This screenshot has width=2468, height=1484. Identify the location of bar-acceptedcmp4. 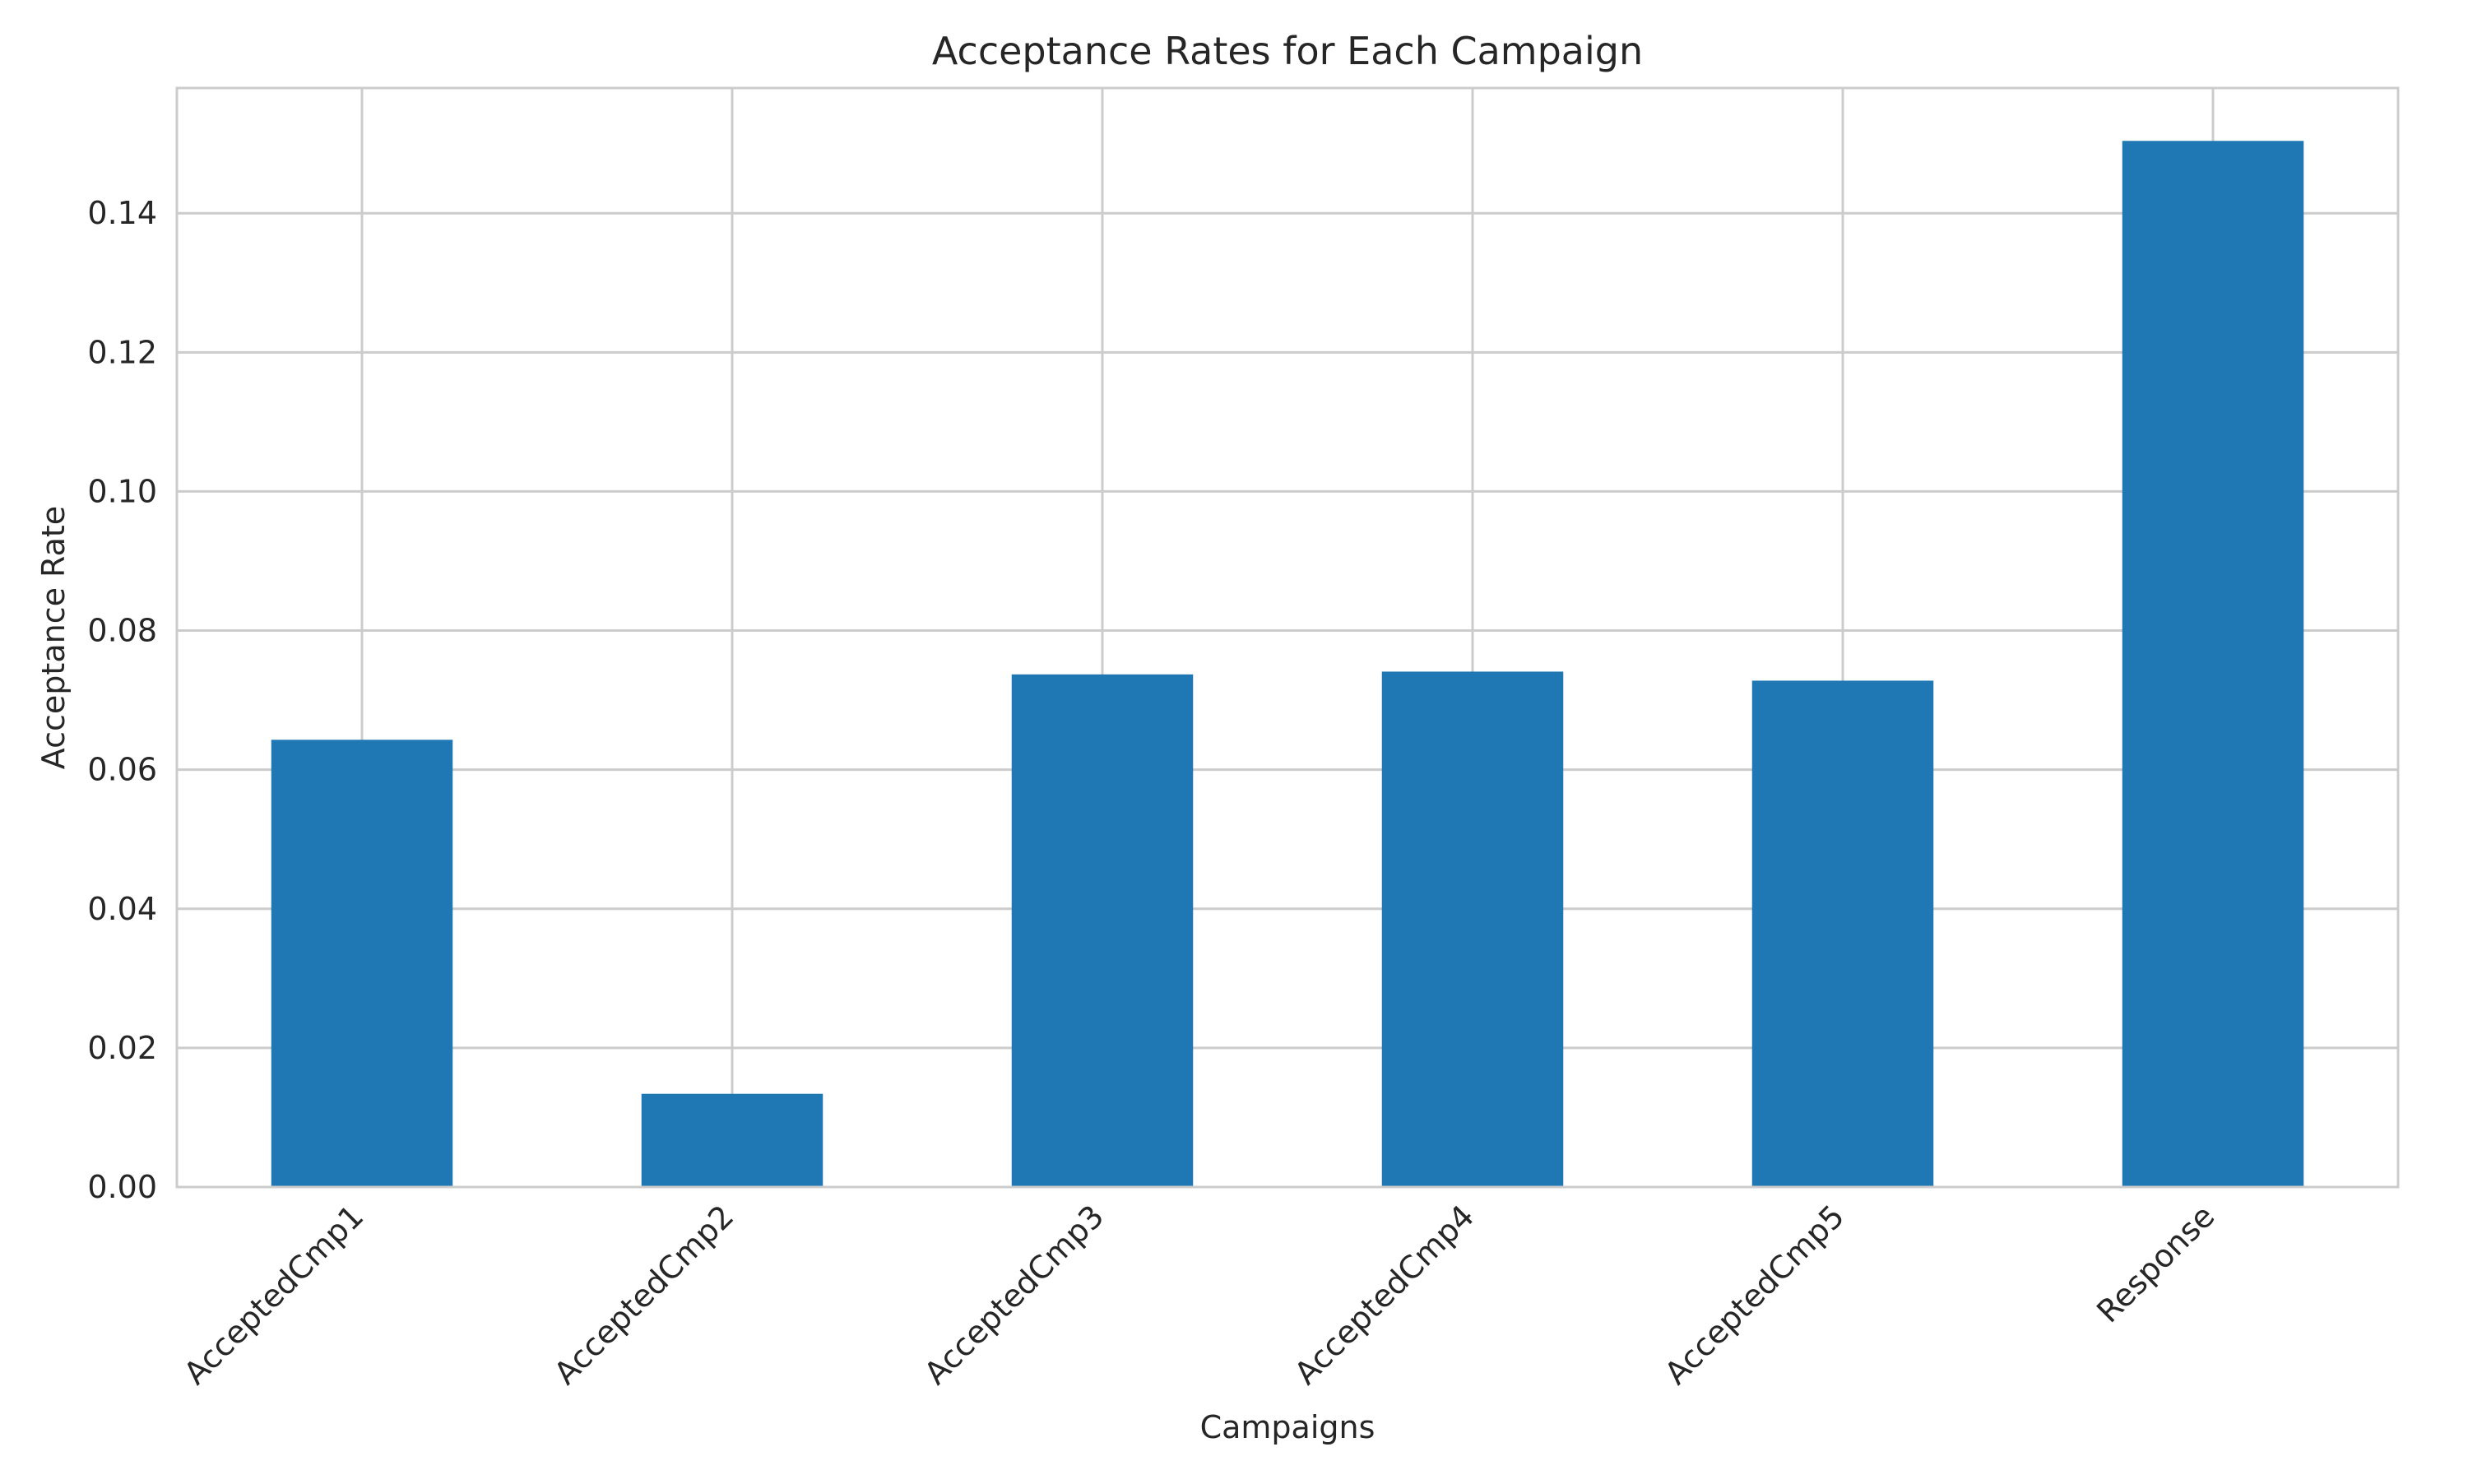
(1472, 929).